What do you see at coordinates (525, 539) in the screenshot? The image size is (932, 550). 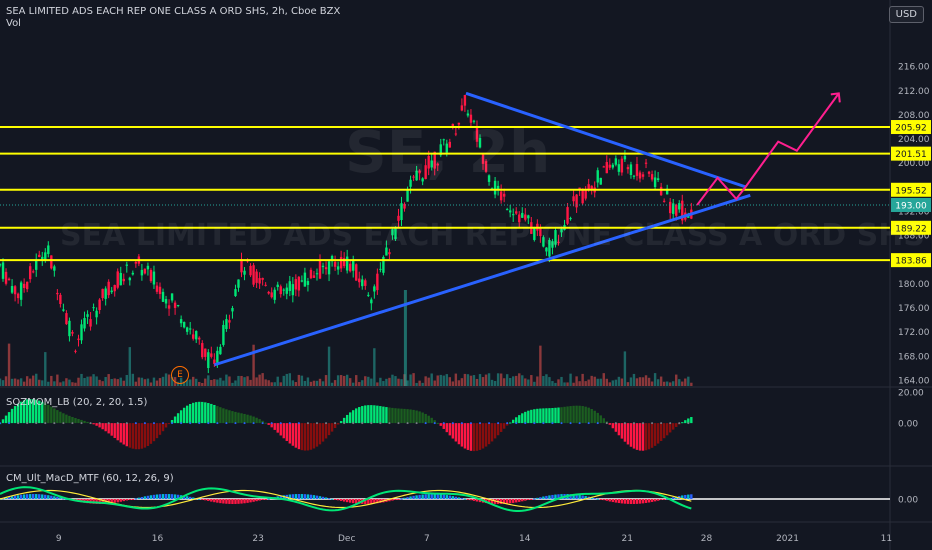 I see `time-tick-label: 14` at bounding box center [525, 539].